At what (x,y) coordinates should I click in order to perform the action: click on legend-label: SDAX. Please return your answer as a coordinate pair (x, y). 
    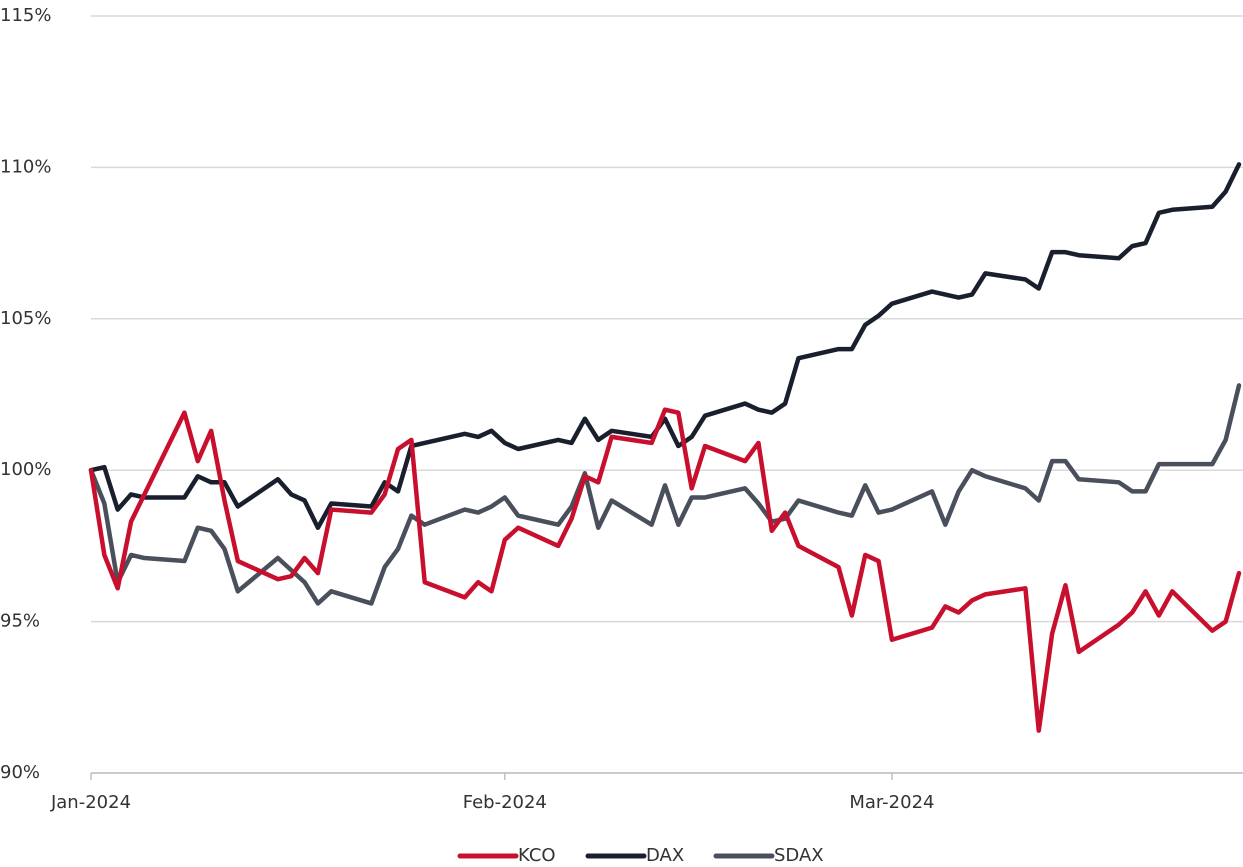
    Looking at the image, I should click on (799, 855).